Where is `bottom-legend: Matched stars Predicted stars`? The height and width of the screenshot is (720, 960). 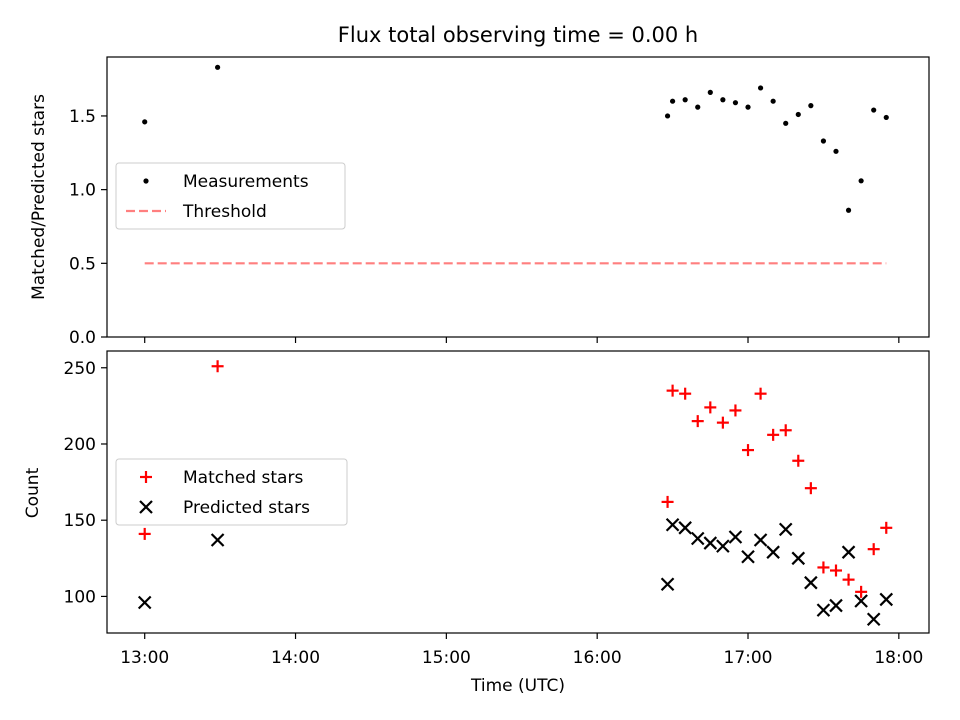 bottom-legend: Matched stars Predicted stars is located at coordinates (231, 492).